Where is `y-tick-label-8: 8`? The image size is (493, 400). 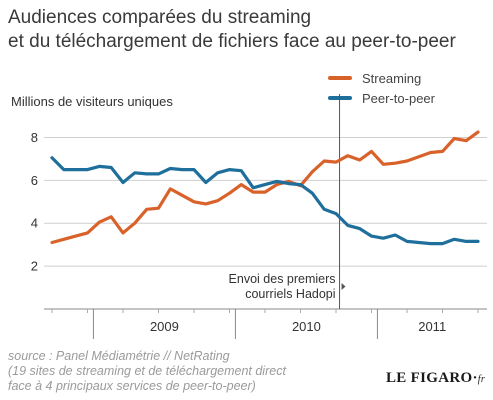
y-tick-label-8: 8 is located at coordinates (34, 137).